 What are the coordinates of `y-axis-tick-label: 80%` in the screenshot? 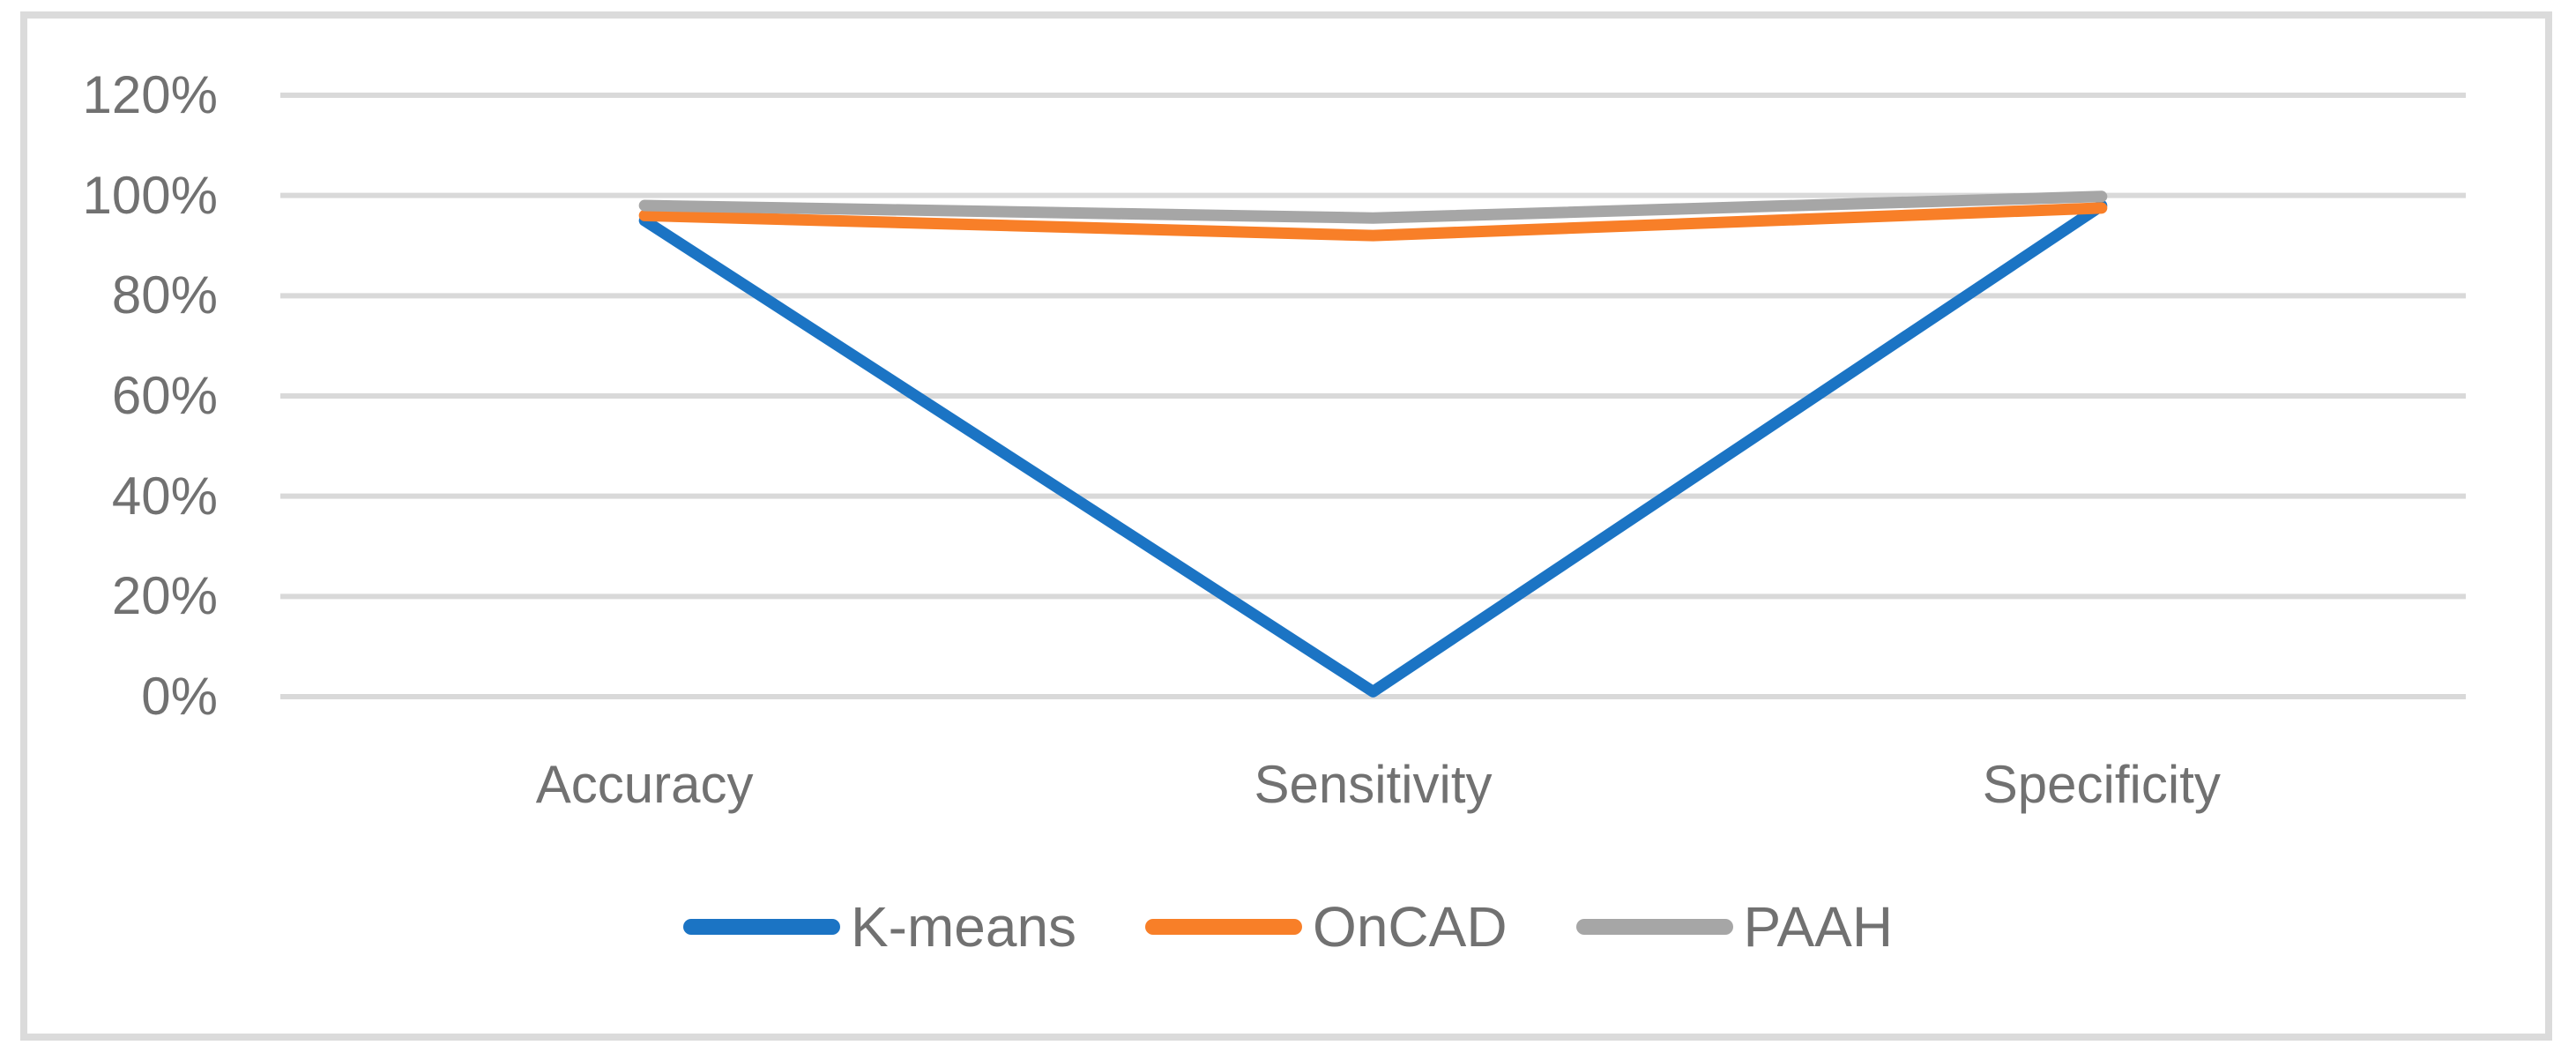 It's located at (164, 295).